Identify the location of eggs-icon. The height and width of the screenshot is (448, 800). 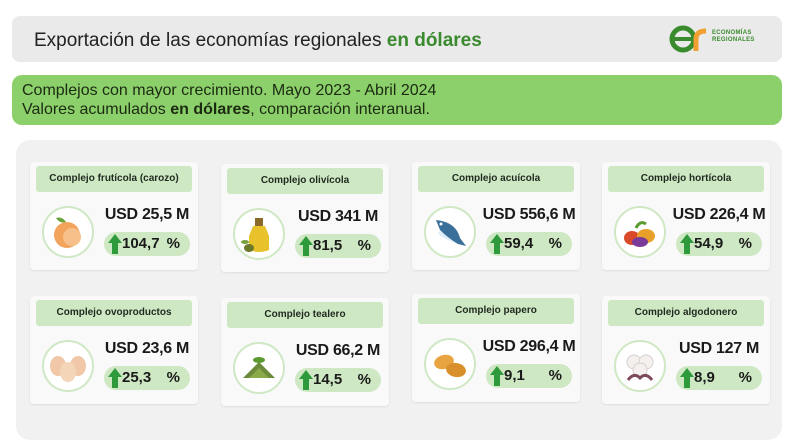
(68, 366).